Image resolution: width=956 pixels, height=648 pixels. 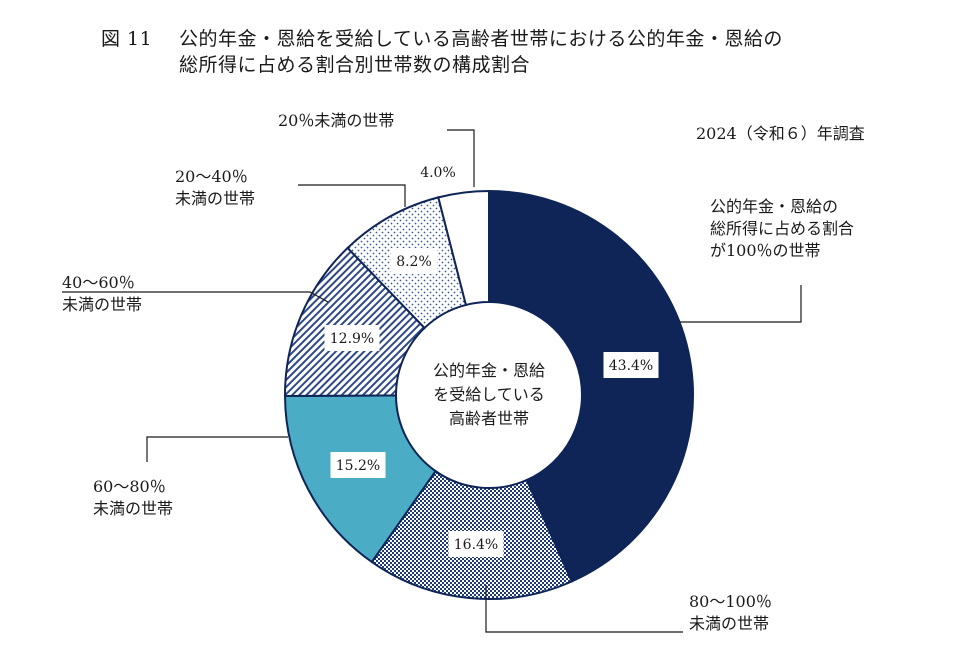 I want to click on slice-100pct, so click(x=591, y=386).